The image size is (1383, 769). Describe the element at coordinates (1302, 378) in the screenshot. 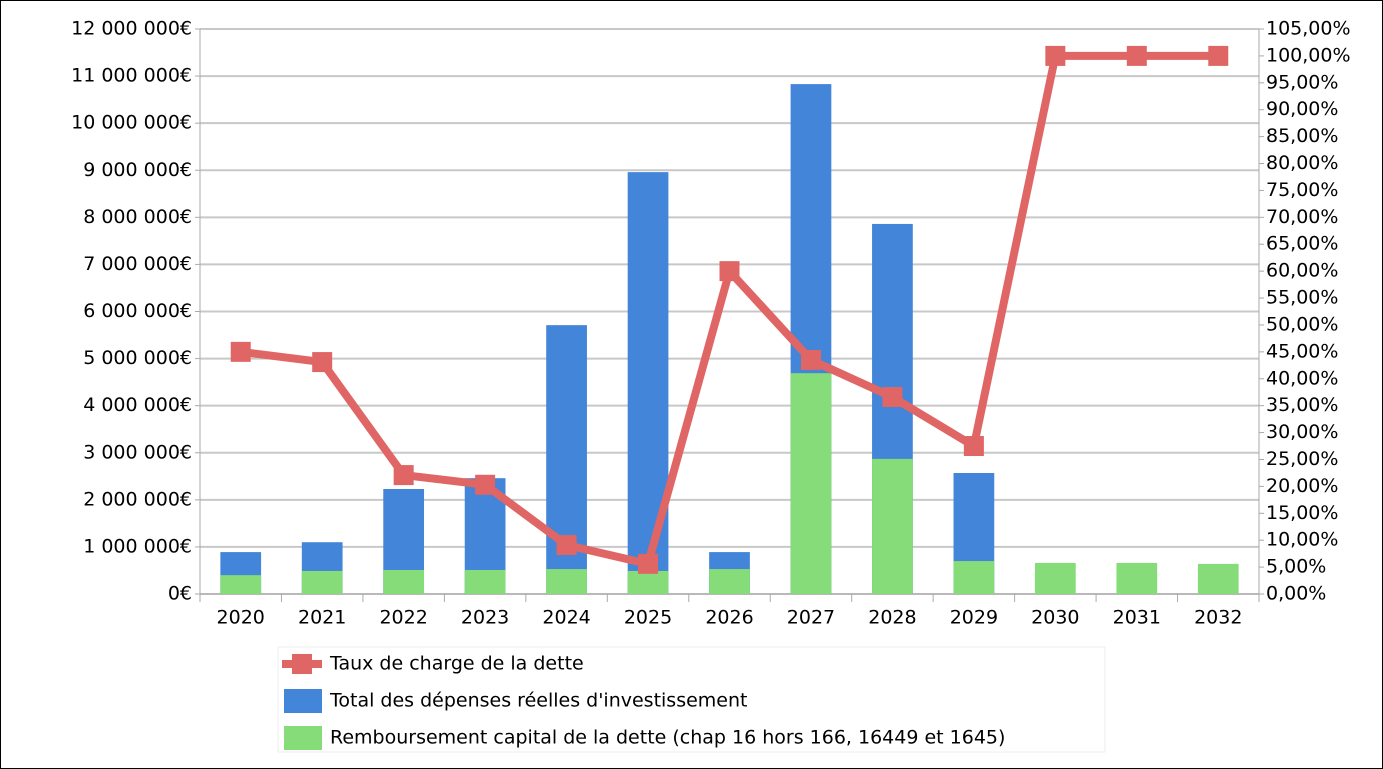

I see `y2-tick-label: 40,00%` at that location.